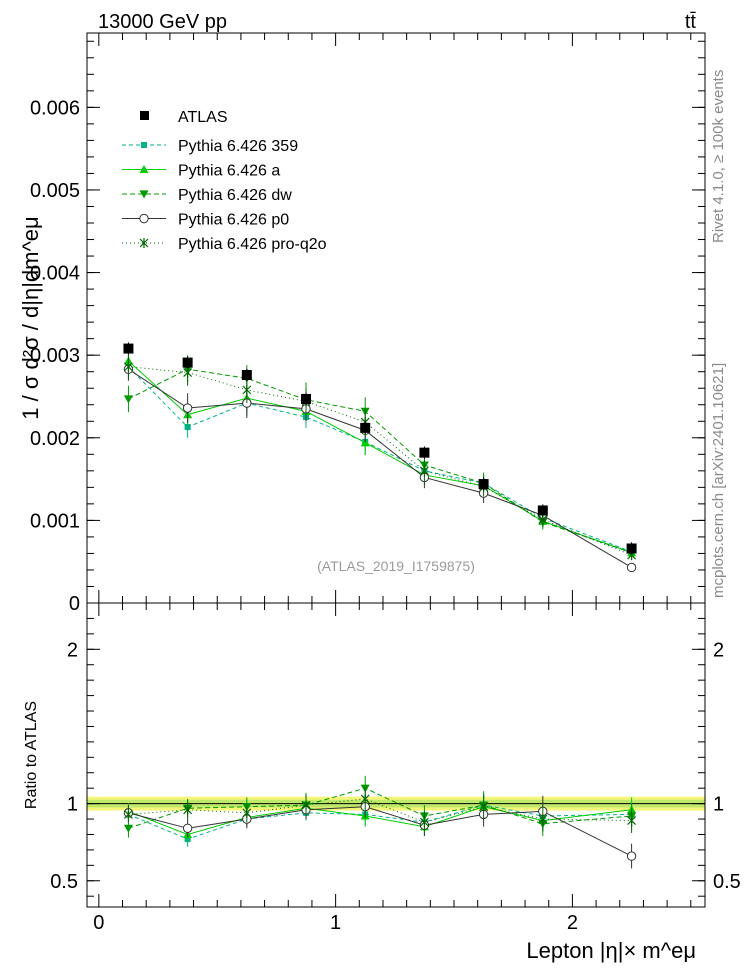  I want to click on series-line-pa, so click(380, 457).